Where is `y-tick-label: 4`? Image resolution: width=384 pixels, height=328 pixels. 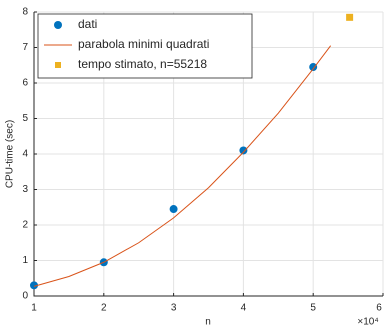 y-tick-label: 4 is located at coordinates (25, 154).